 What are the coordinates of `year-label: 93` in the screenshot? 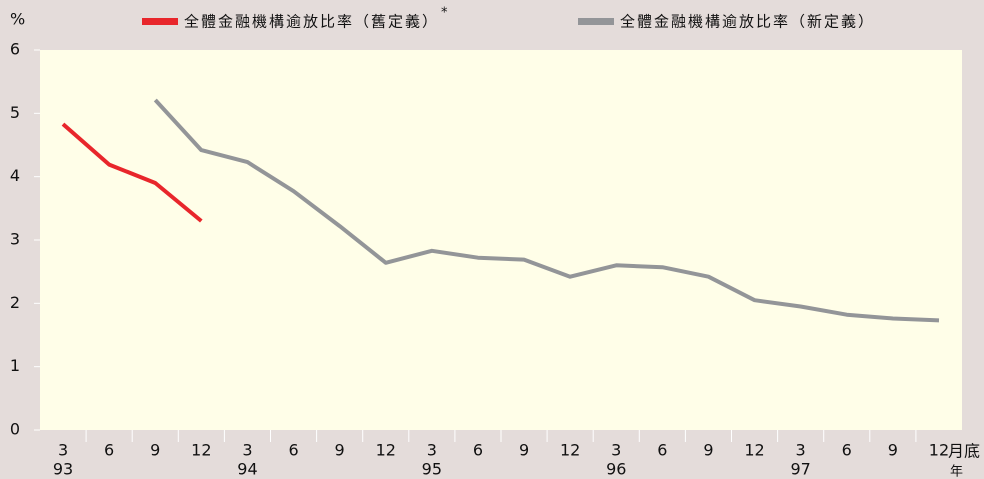 It's located at (63, 469).